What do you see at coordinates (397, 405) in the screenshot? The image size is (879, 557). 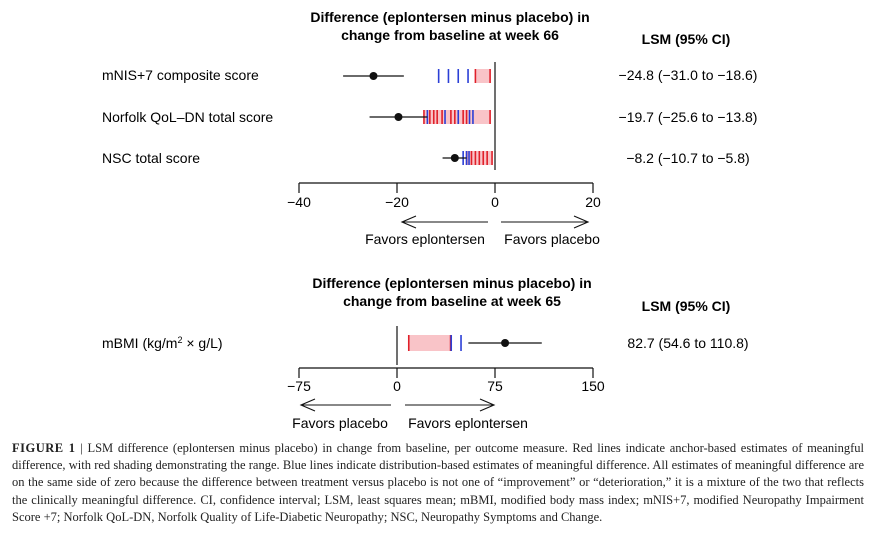 I see `panel2-direction-arrows` at bounding box center [397, 405].